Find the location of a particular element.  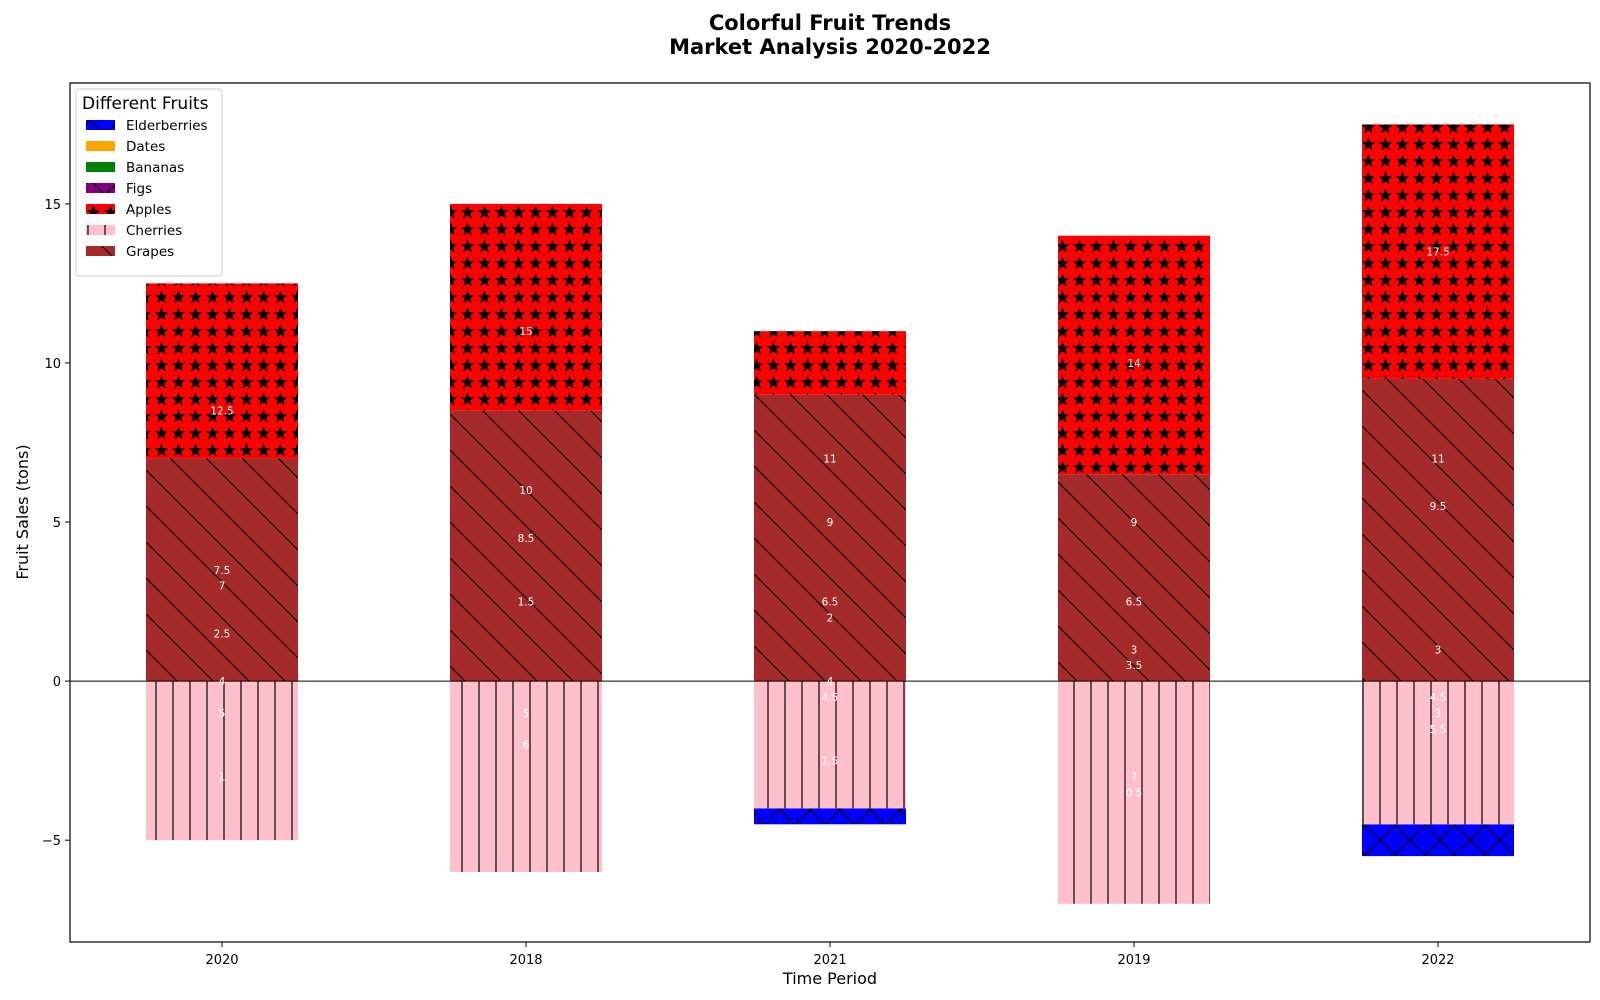

data-label-2020-5: 5 is located at coordinates (222, 714).